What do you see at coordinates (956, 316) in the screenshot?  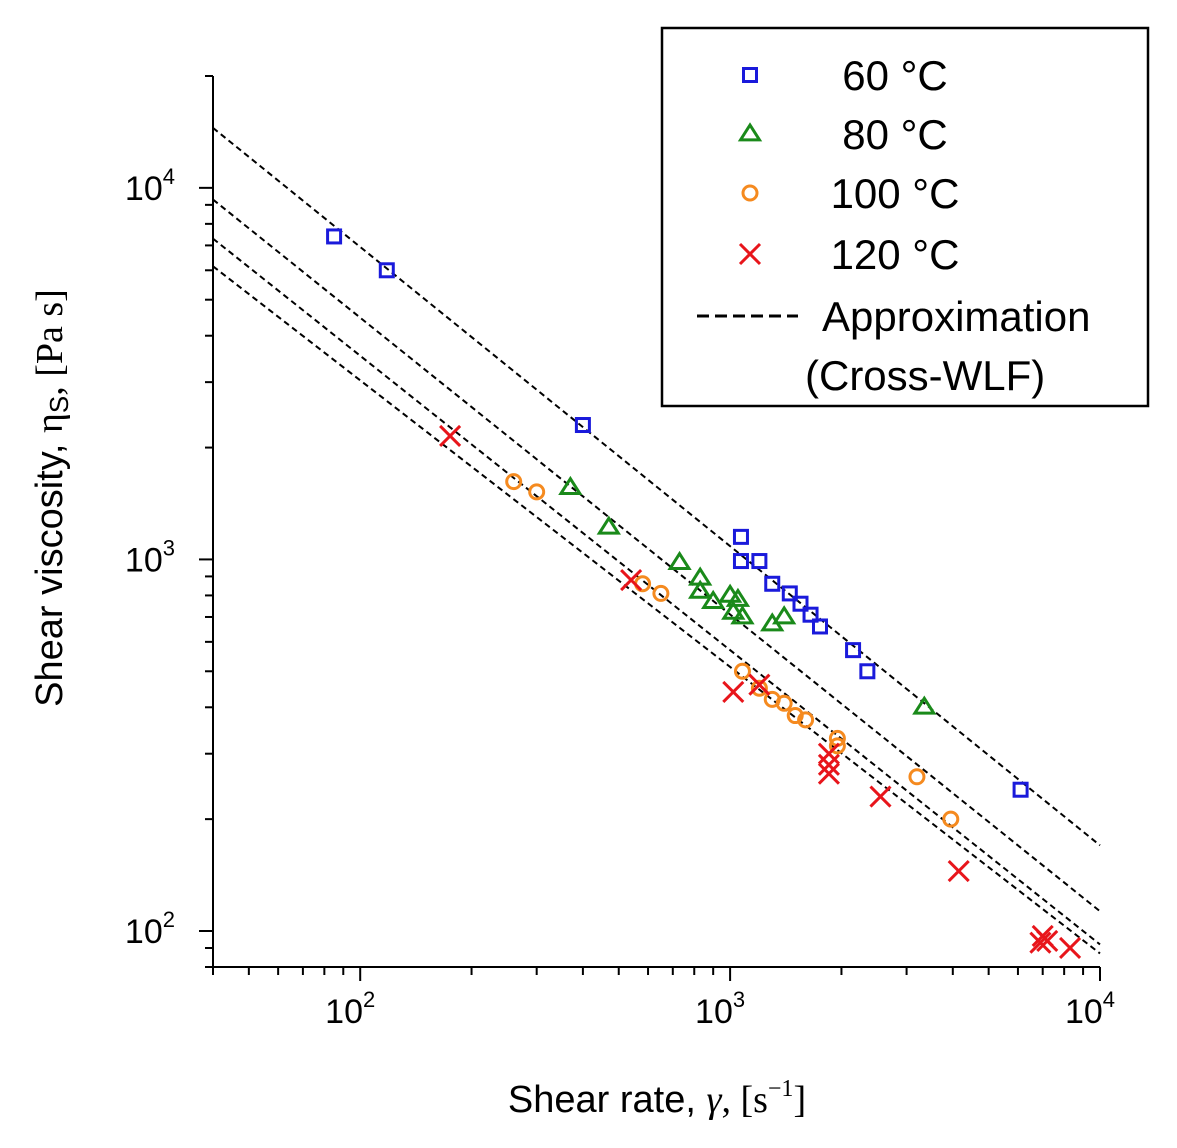 I see `legend-label-approximation: Approximation` at bounding box center [956, 316].